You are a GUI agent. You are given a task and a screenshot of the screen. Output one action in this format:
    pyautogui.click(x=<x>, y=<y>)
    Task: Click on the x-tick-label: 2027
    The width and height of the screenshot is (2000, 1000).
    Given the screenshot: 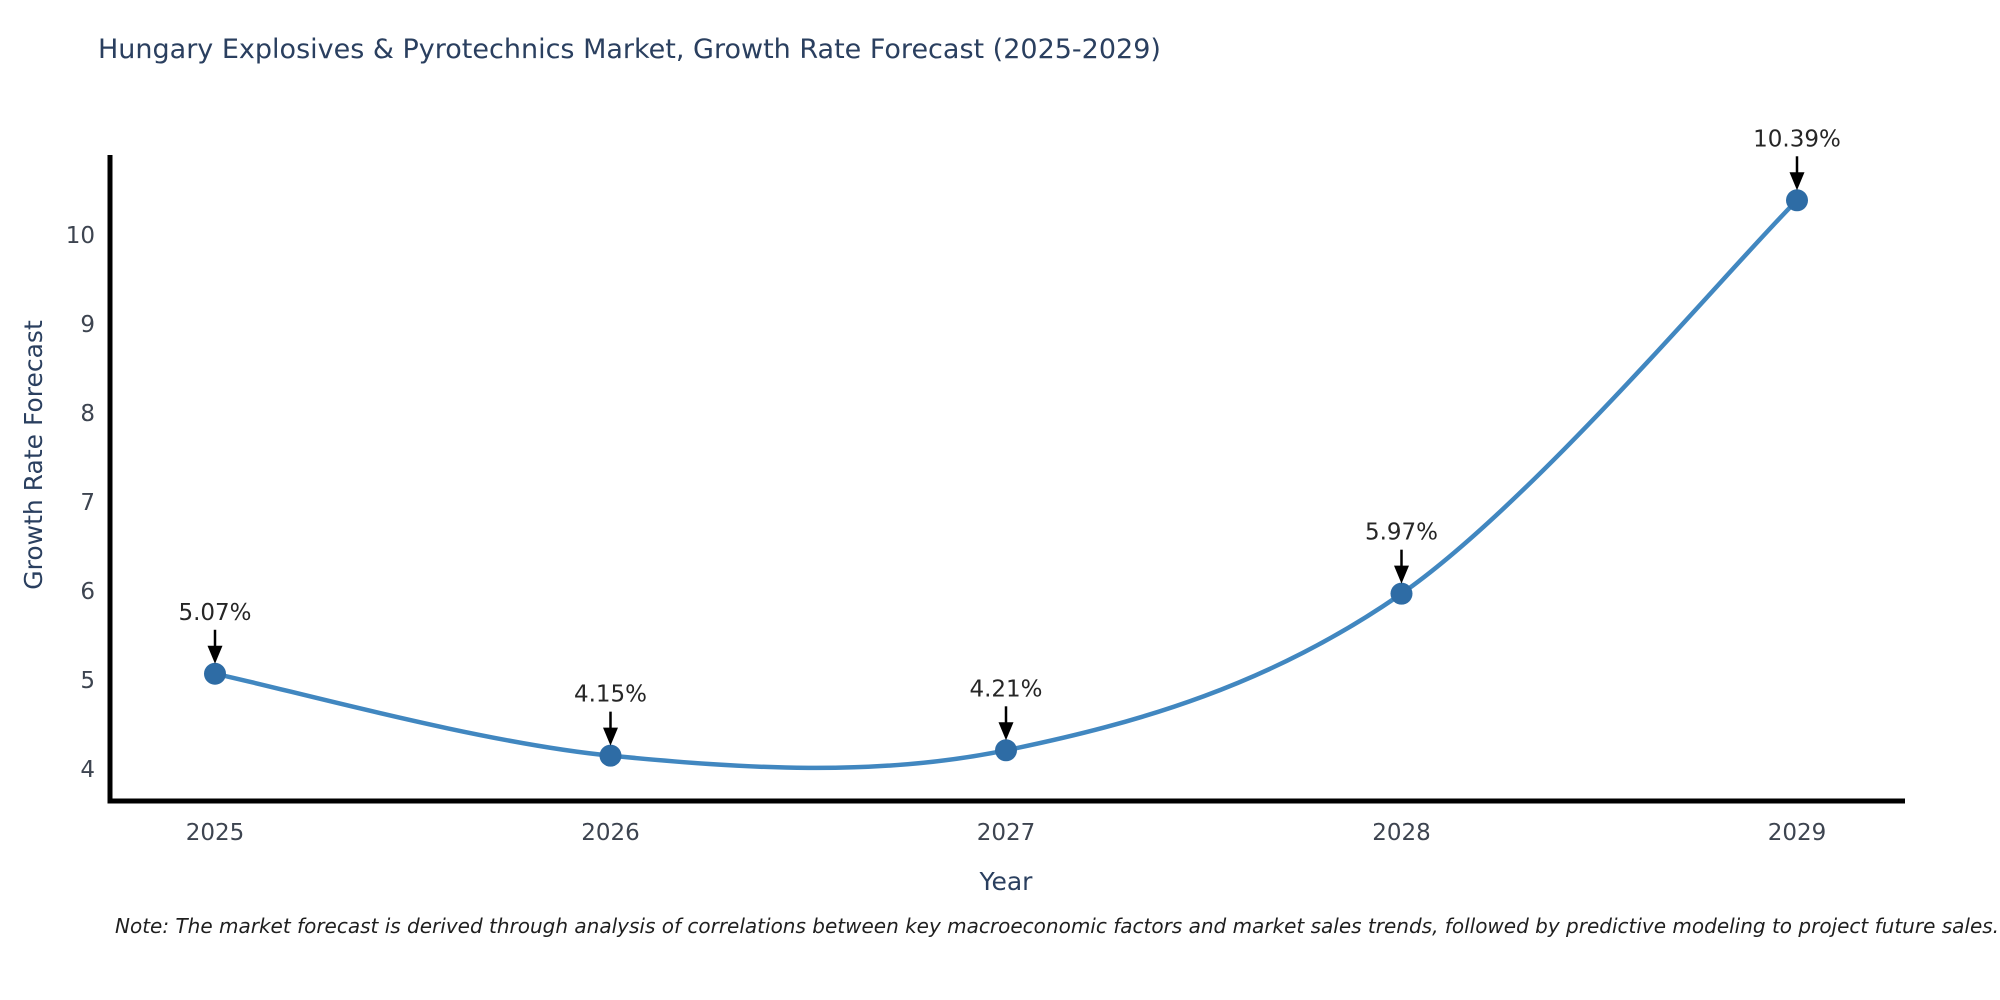 What is the action you would take?
    pyautogui.click(x=1006, y=833)
    